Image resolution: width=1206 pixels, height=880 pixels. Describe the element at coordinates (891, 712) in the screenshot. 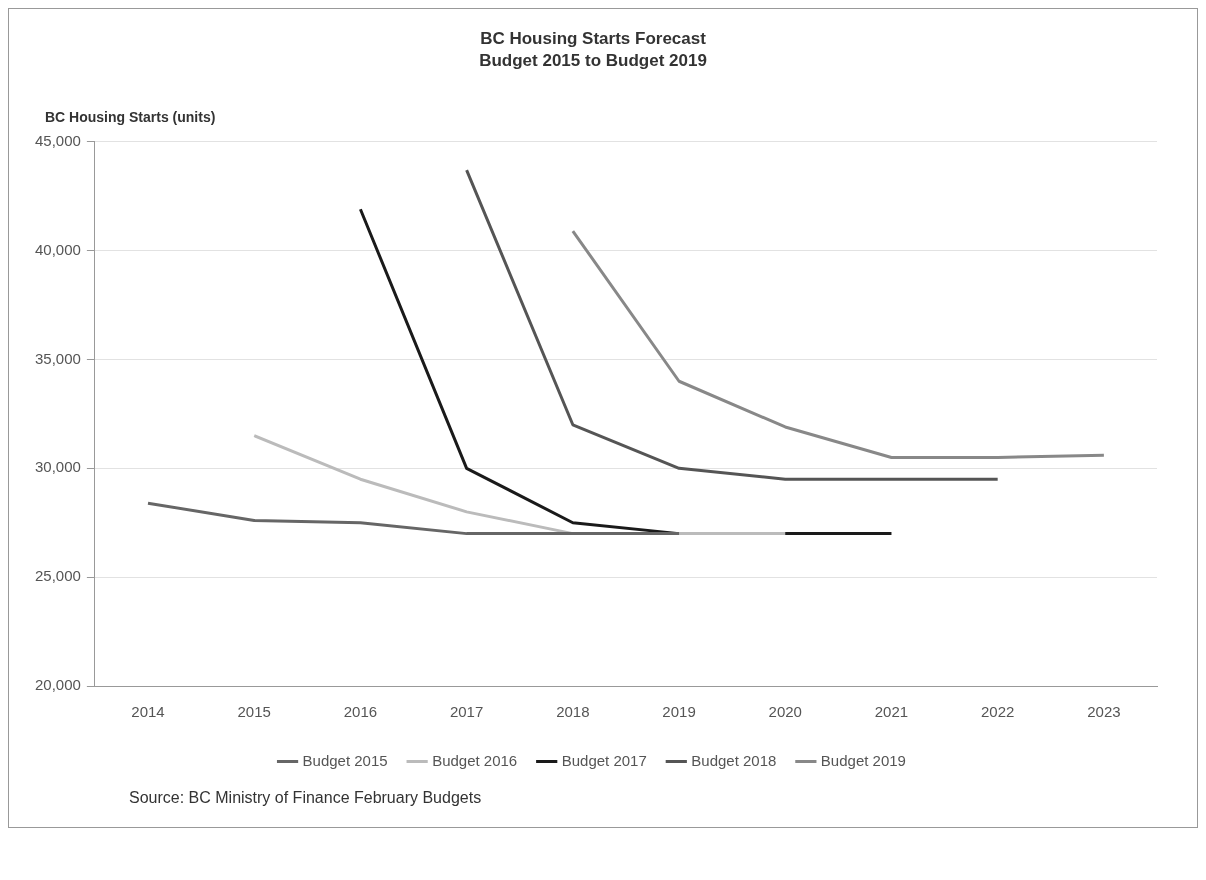

I see `x-tick-label: 2021` at that location.